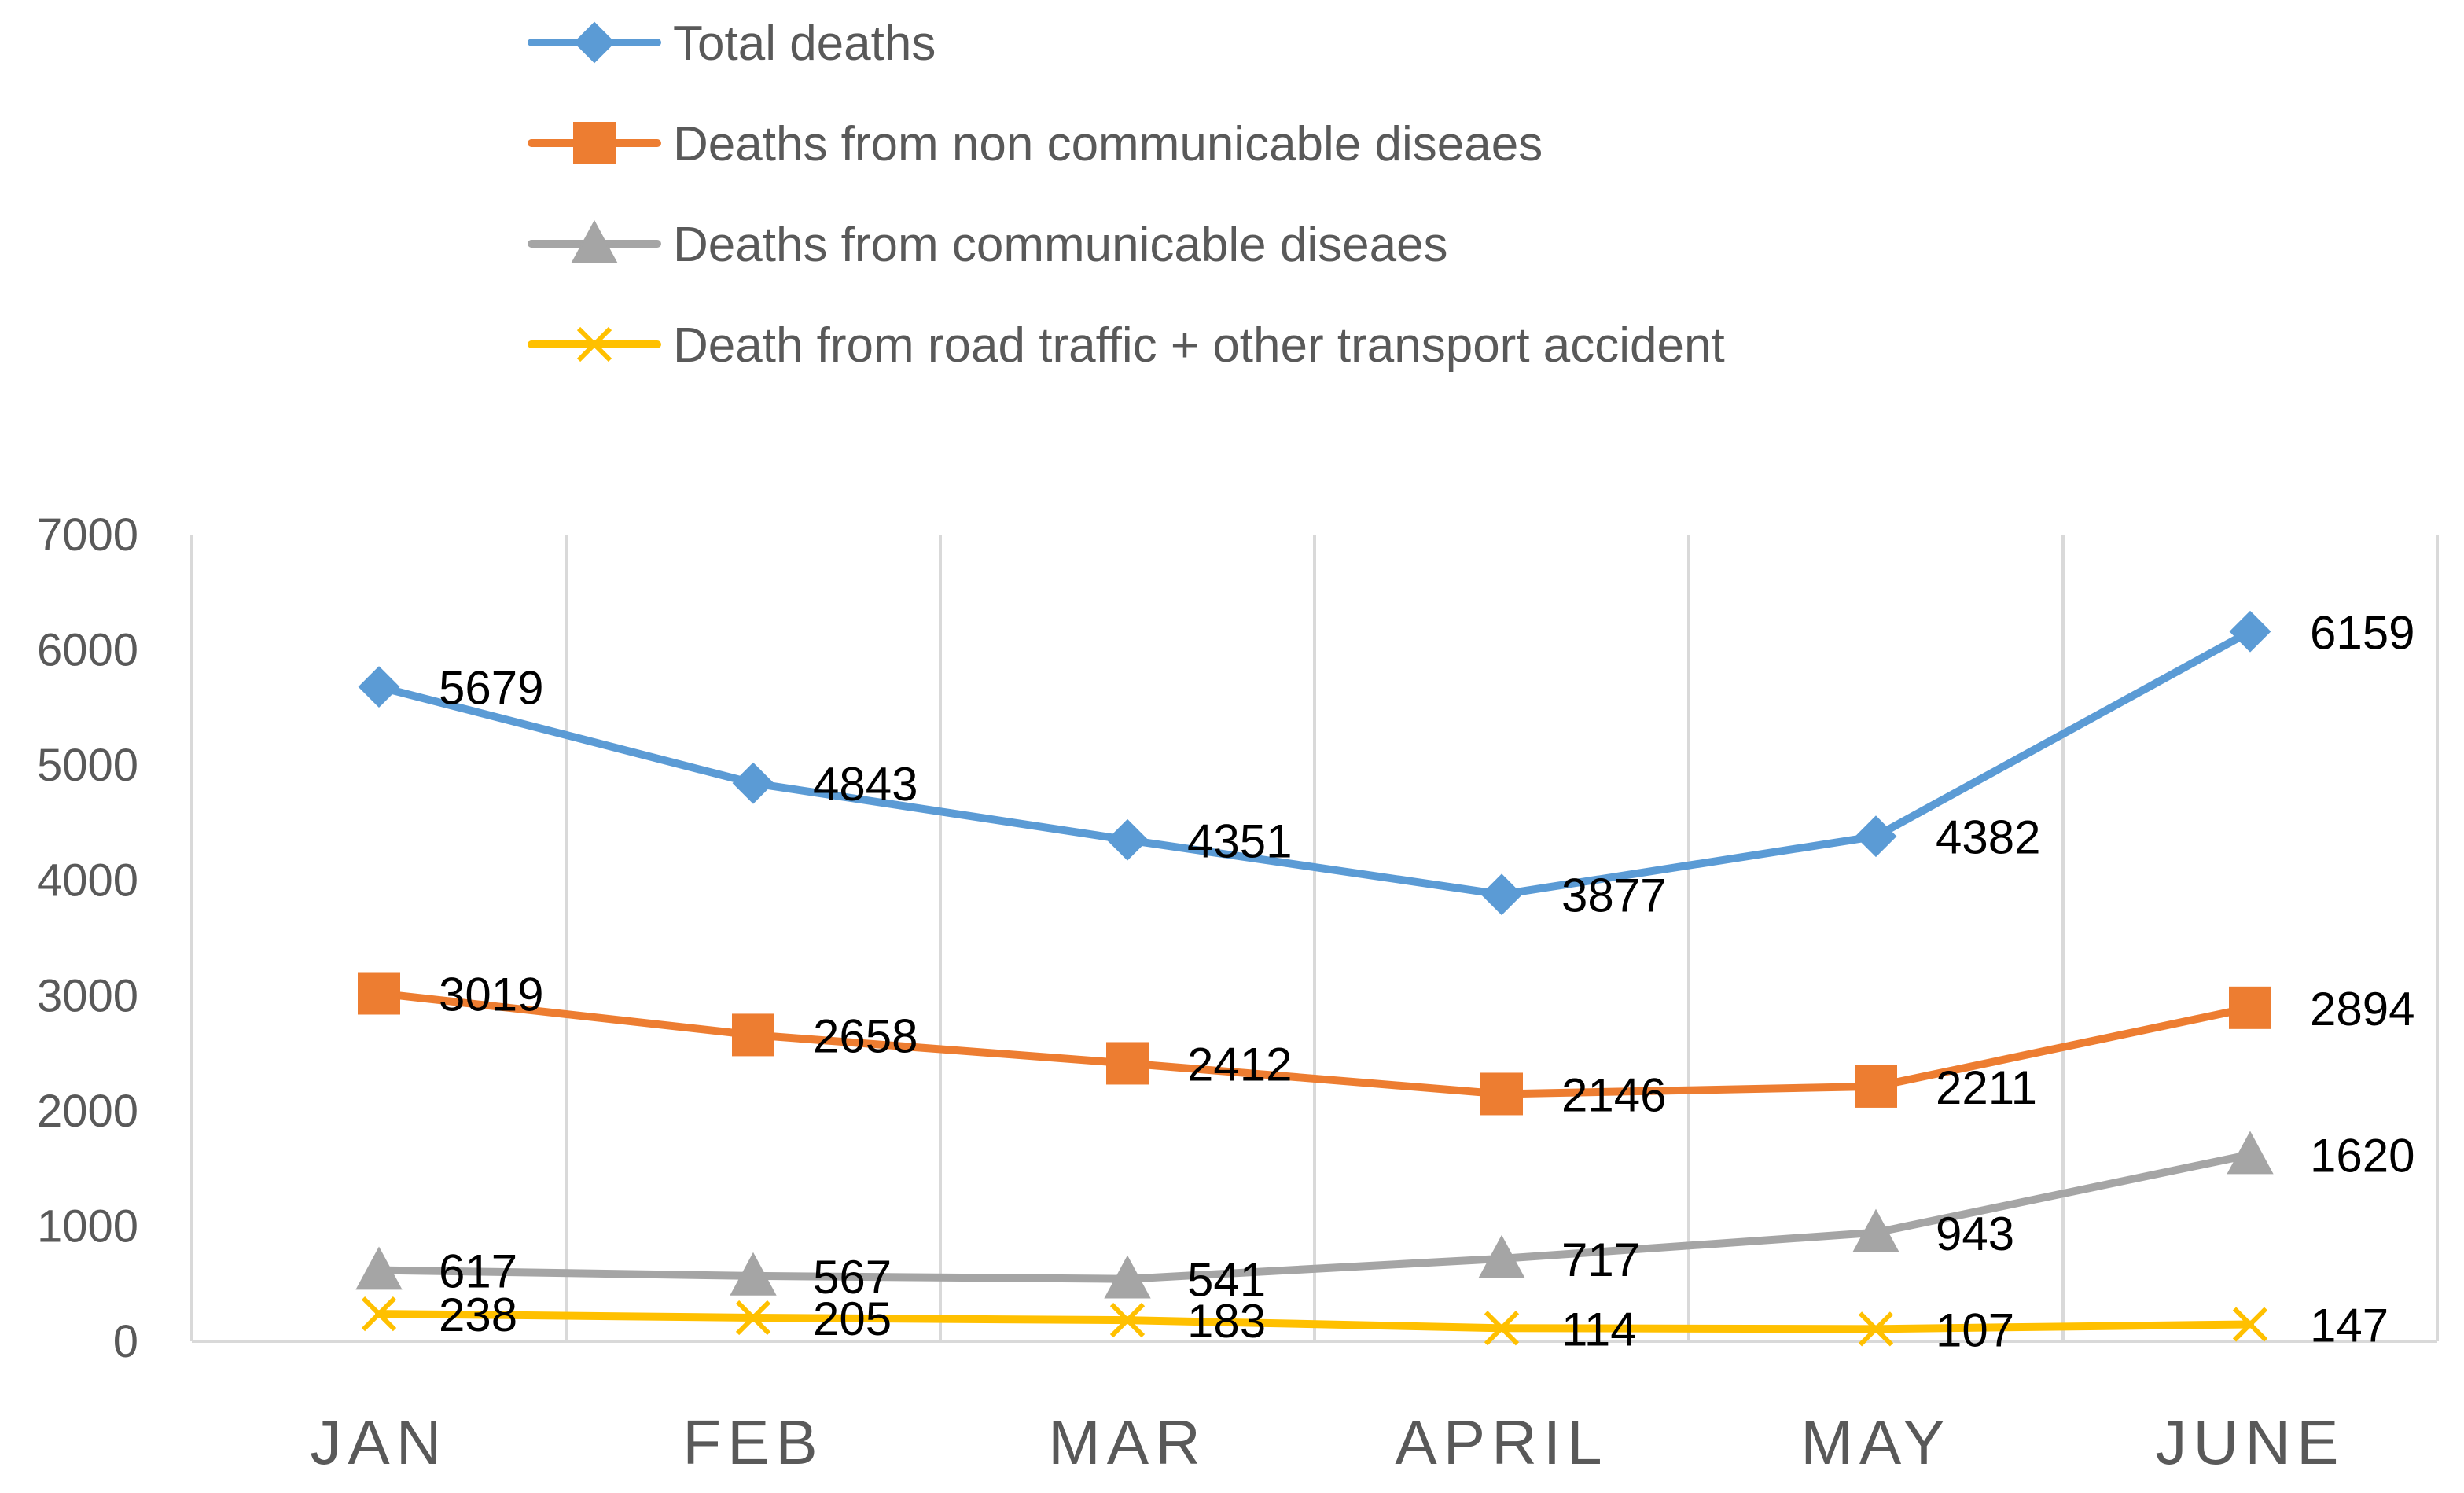 The height and width of the screenshot is (1493, 2464). Describe the element at coordinates (491, 995) in the screenshot. I see `data-label-deaths-from-non-communicable-diseaes: 3019` at that location.